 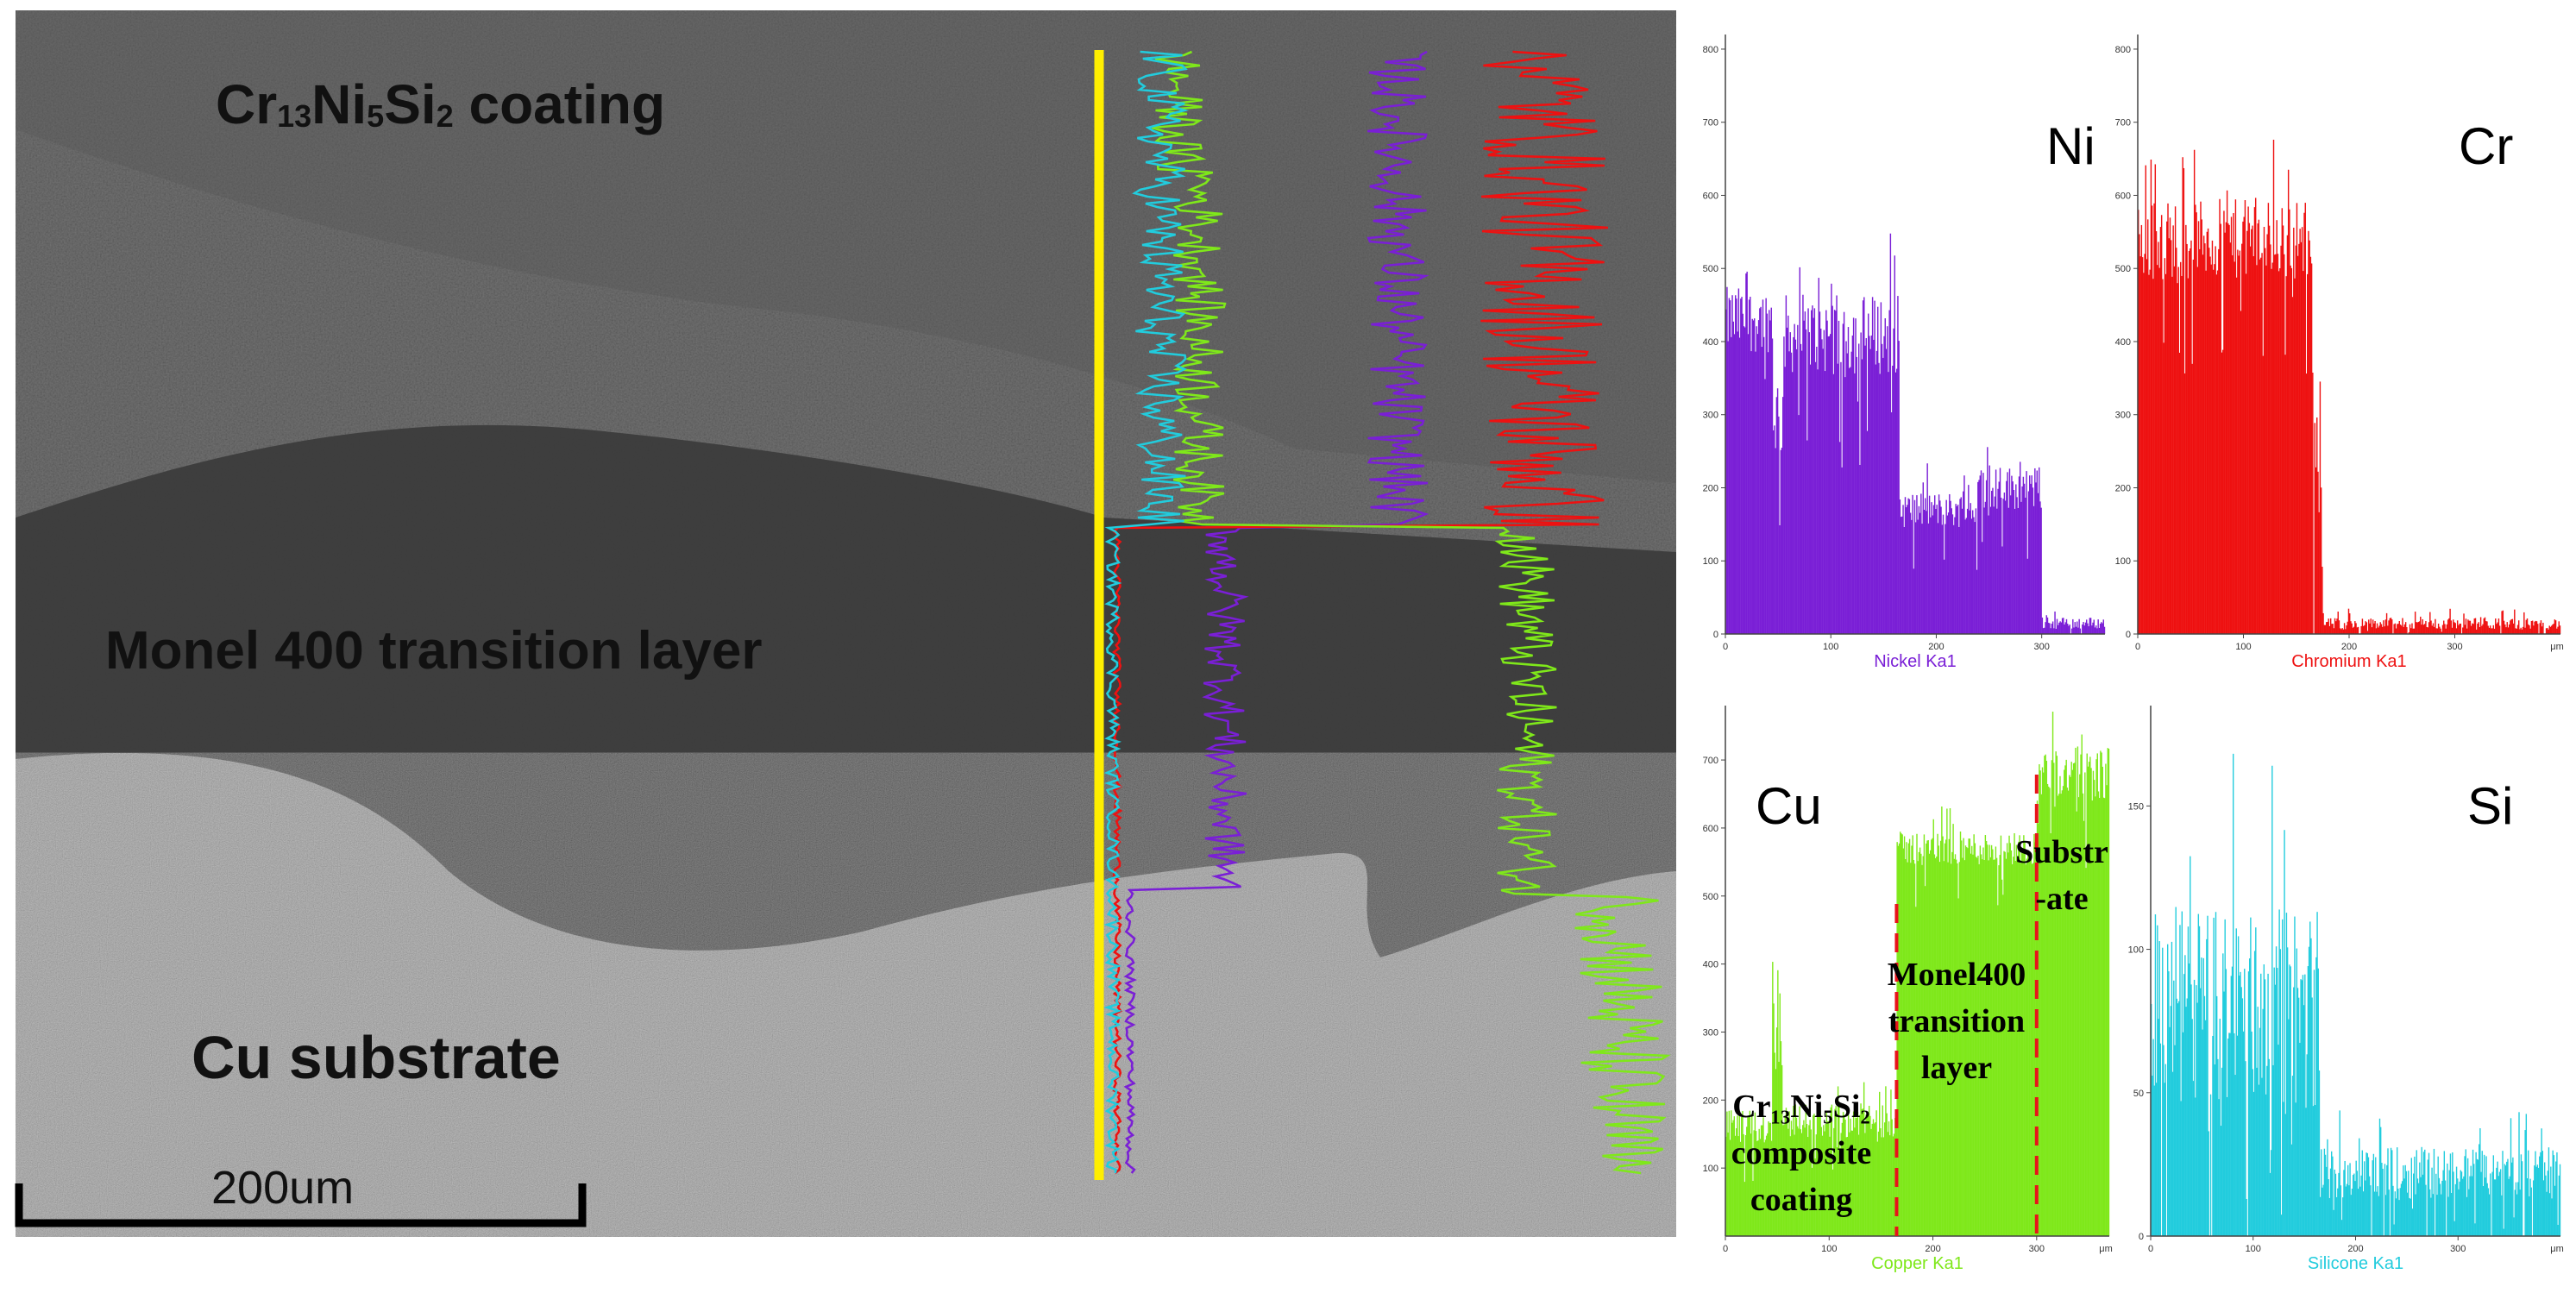 I want to click on y-tick-label: 0, so click(x=2128, y=635).